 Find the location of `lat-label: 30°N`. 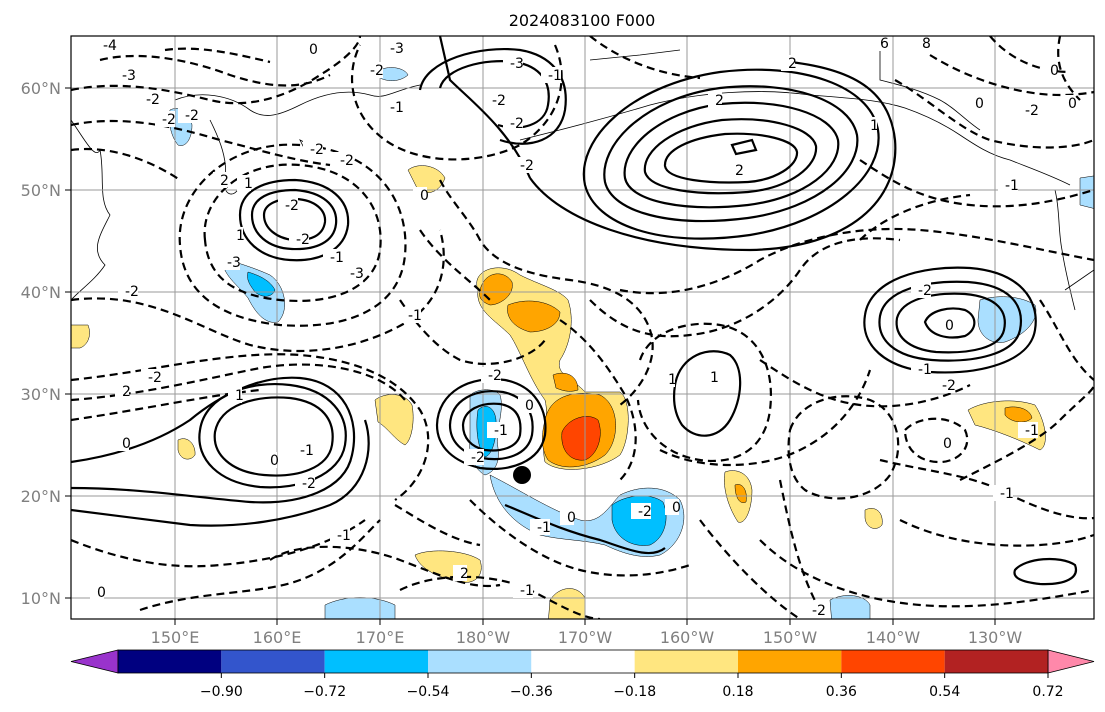

lat-label: 30°N is located at coordinates (41, 394).